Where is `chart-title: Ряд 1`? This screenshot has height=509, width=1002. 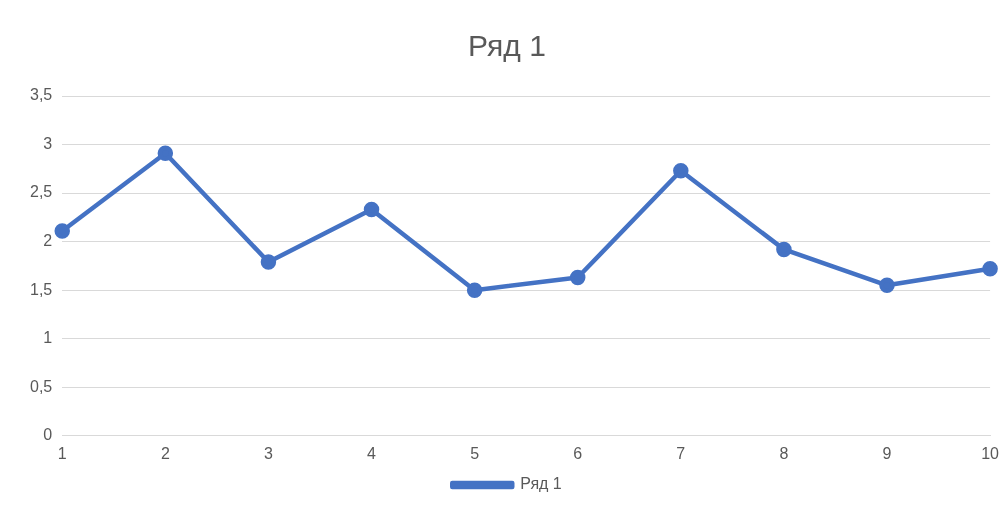 chart-title: Ряд 1 is located at coordinates (507, 46).